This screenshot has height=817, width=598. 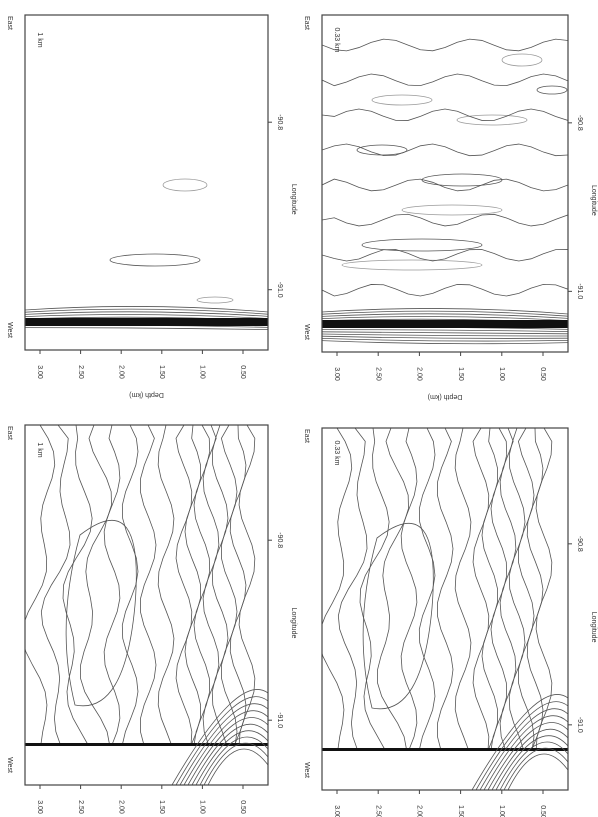 What do you see at coordinates (39, 449) in the screenshot?
I see `panel-label: 1 km` at bounding box center [39, 449].